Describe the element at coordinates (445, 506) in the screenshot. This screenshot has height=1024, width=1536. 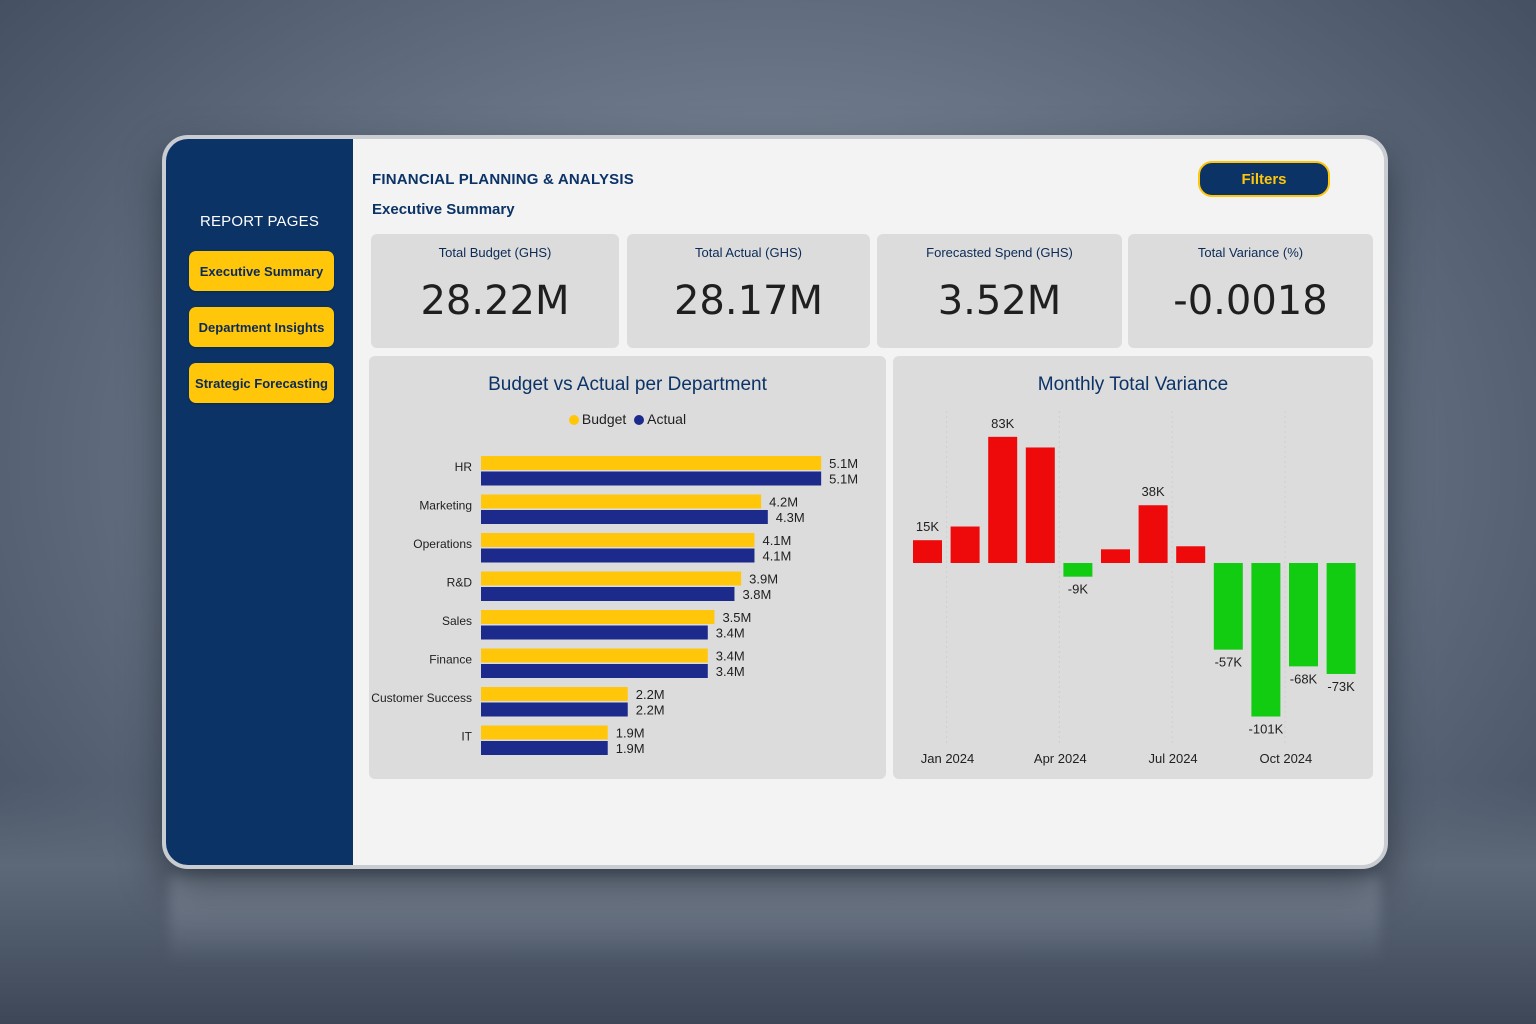
I see `category-label: Marketing` at that location.